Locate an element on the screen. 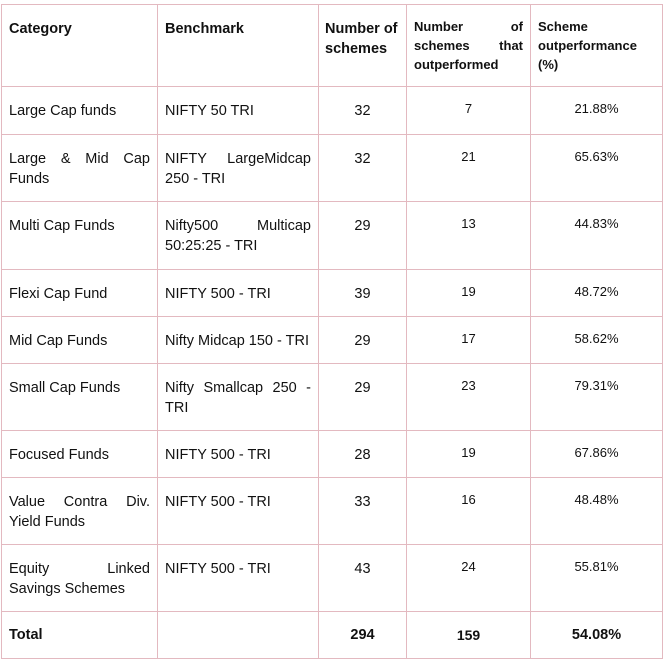 The height and width of the screenshot is (662, 663). outperformed-value: 7 is located at coordinates (468, 108).